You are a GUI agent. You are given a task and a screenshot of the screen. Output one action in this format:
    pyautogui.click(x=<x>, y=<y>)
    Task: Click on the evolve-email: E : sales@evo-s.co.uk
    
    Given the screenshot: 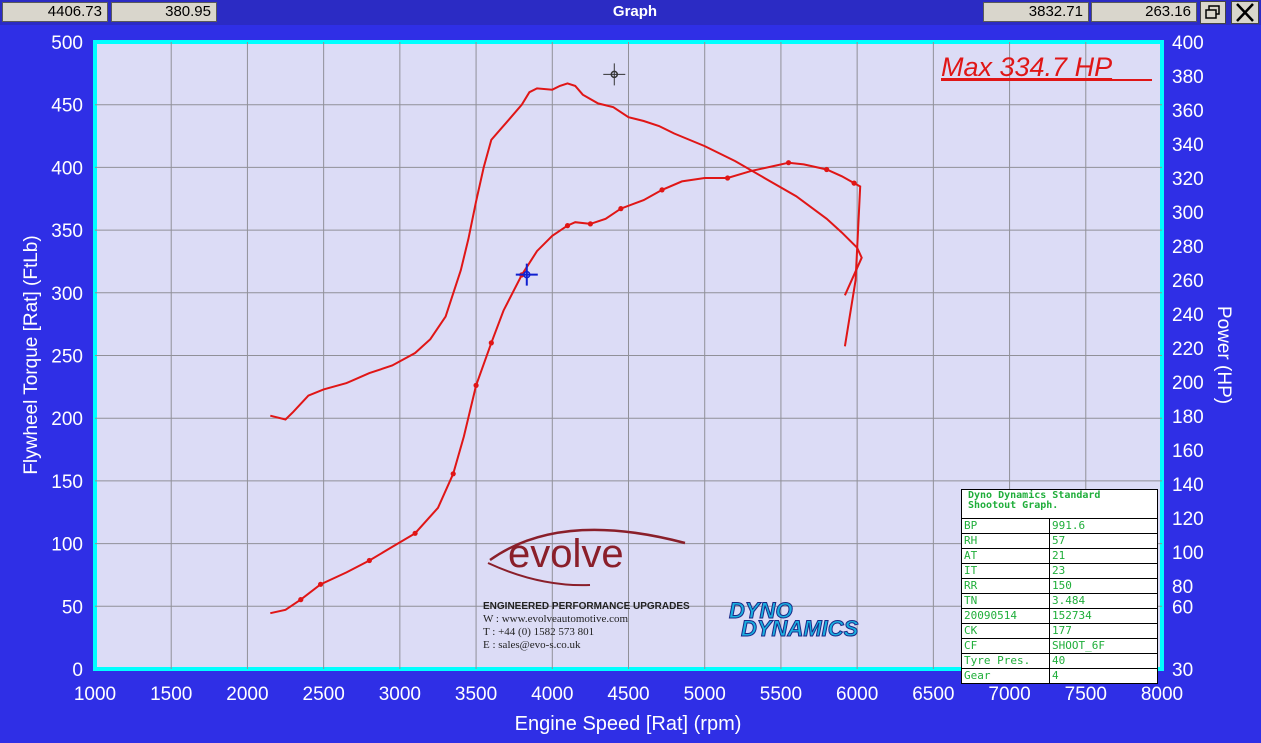 What is the action you would take?
    pyautogui.click(x=532, y=645)
    